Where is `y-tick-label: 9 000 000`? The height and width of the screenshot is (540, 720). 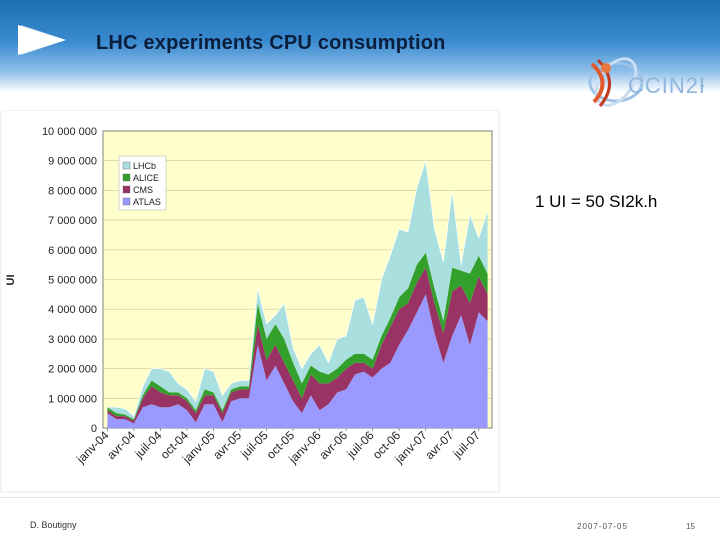
y-tick-label: 9 000 000 is located at coordinates (72, 162).